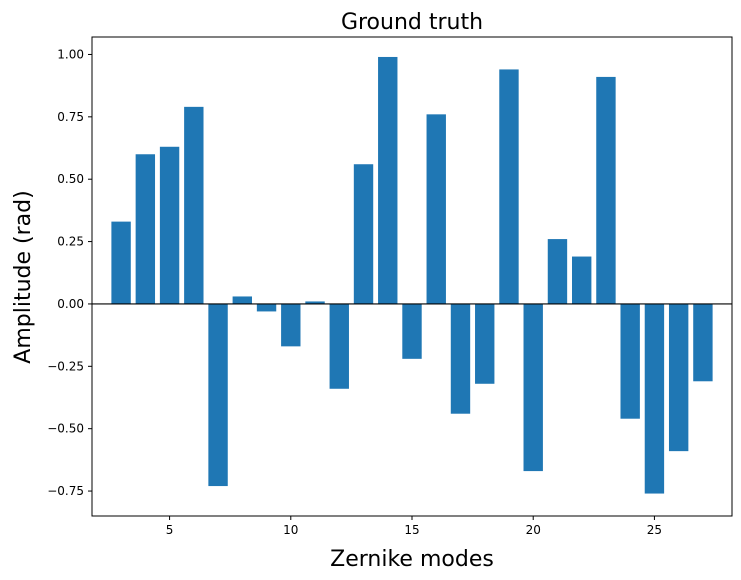  What do you see at coordinates (170, 530) in the screenshot?
I see `x-tick-label: 5` at bounding box center [170, 530].